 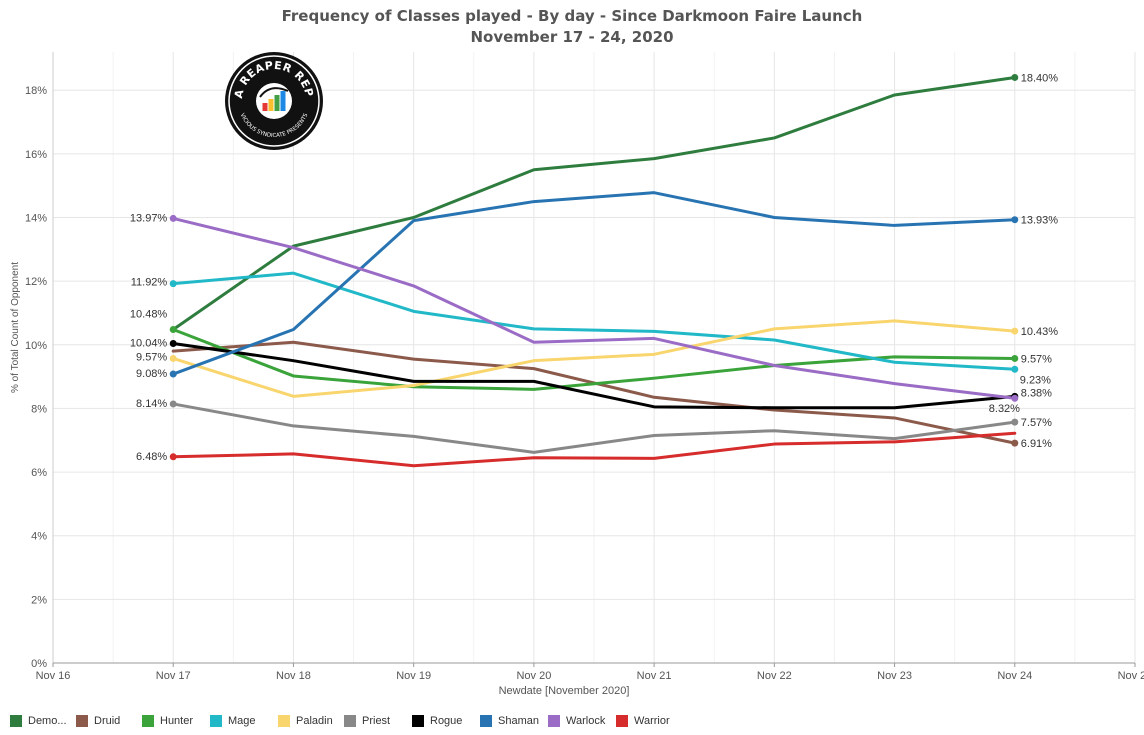 I want to click on start-point-warlock, so click(x=173, y=218).